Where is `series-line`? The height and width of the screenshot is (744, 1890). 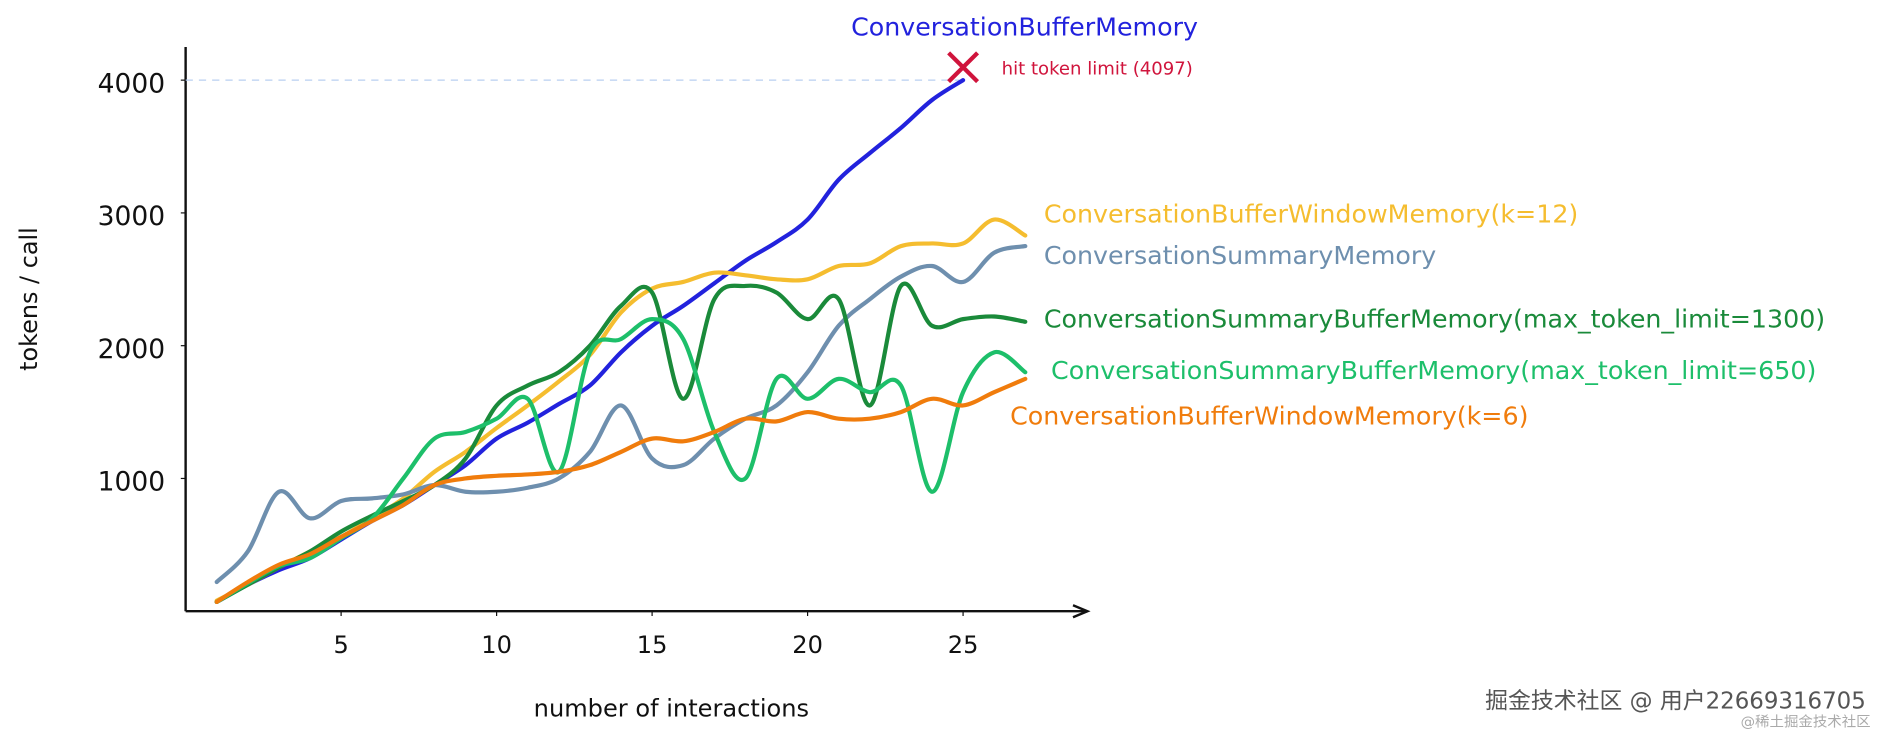
series-line is located at coordinates (621, 490).